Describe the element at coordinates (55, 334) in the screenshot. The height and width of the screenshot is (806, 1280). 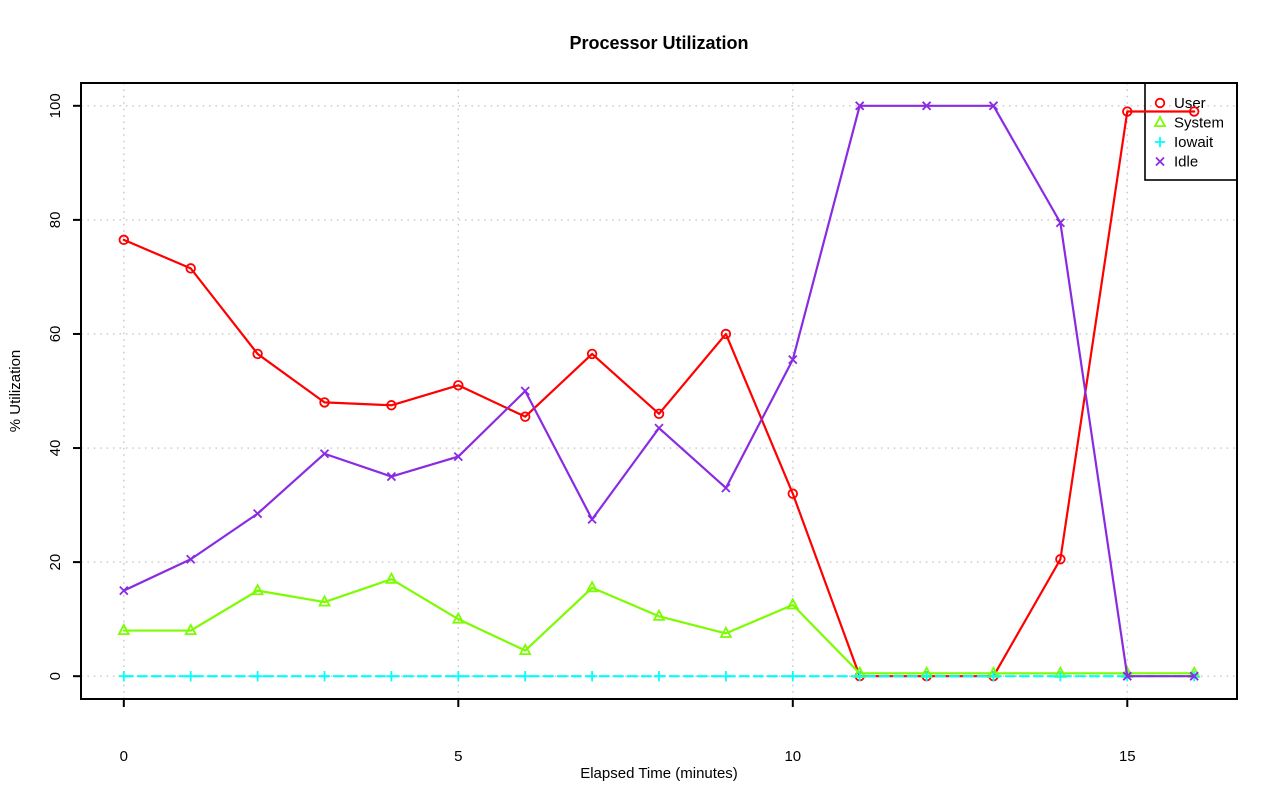
I see `y-tick-label: 60` at that location.